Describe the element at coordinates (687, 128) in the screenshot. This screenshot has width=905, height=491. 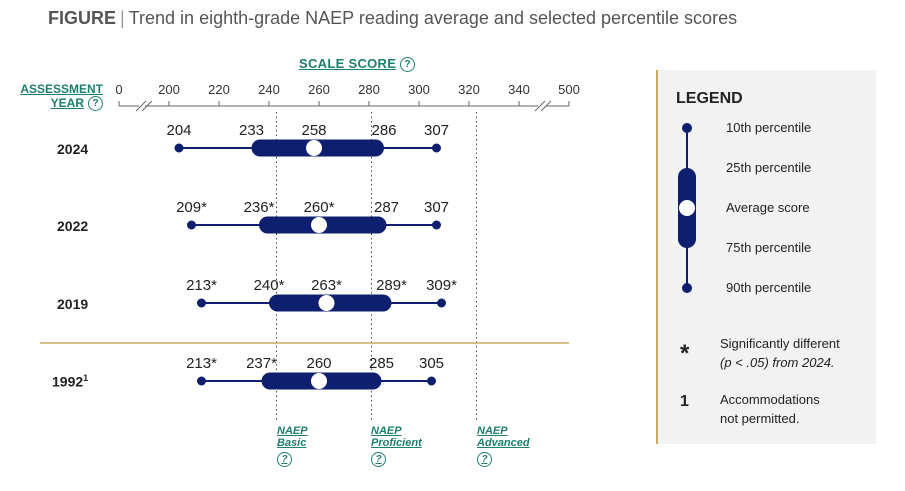
I see `legend-p10-dot` at that location.